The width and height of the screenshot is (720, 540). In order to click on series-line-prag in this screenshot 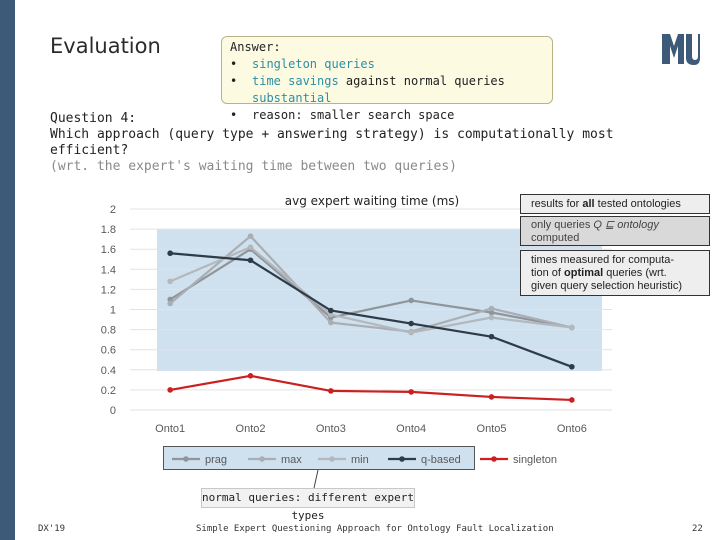, I will do `click(371, 288)`.